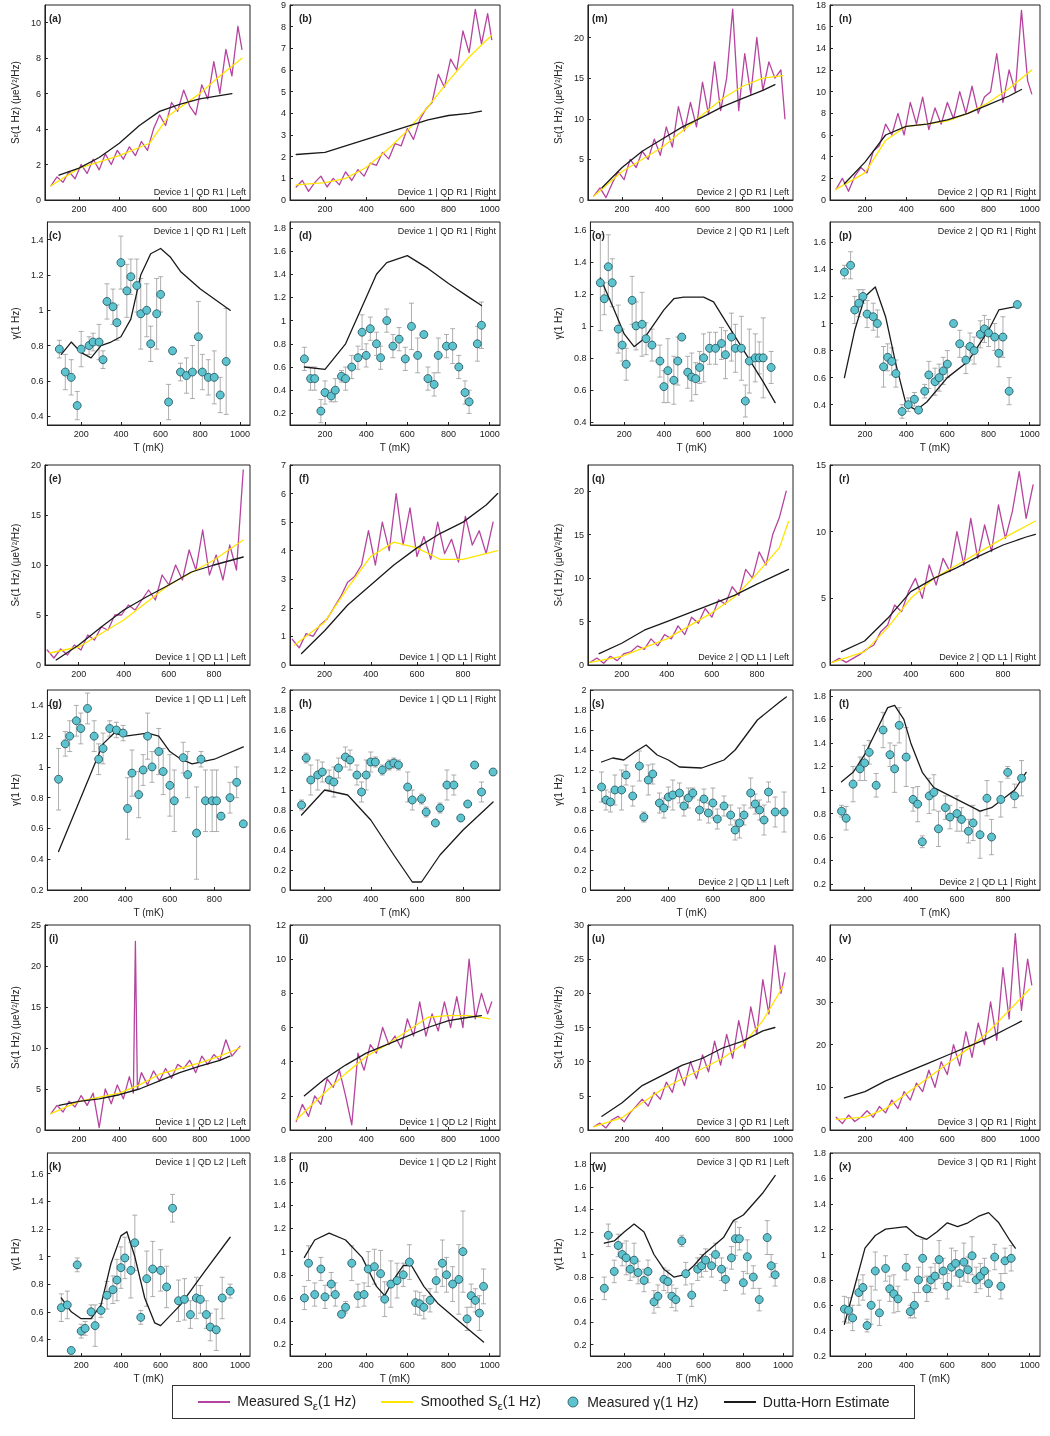 This screenshot has height=1436, width=1050. What do you see at coordinates (845, 18) in the screenshot?
I see `text: (n)` at bounding box center [845, 18].